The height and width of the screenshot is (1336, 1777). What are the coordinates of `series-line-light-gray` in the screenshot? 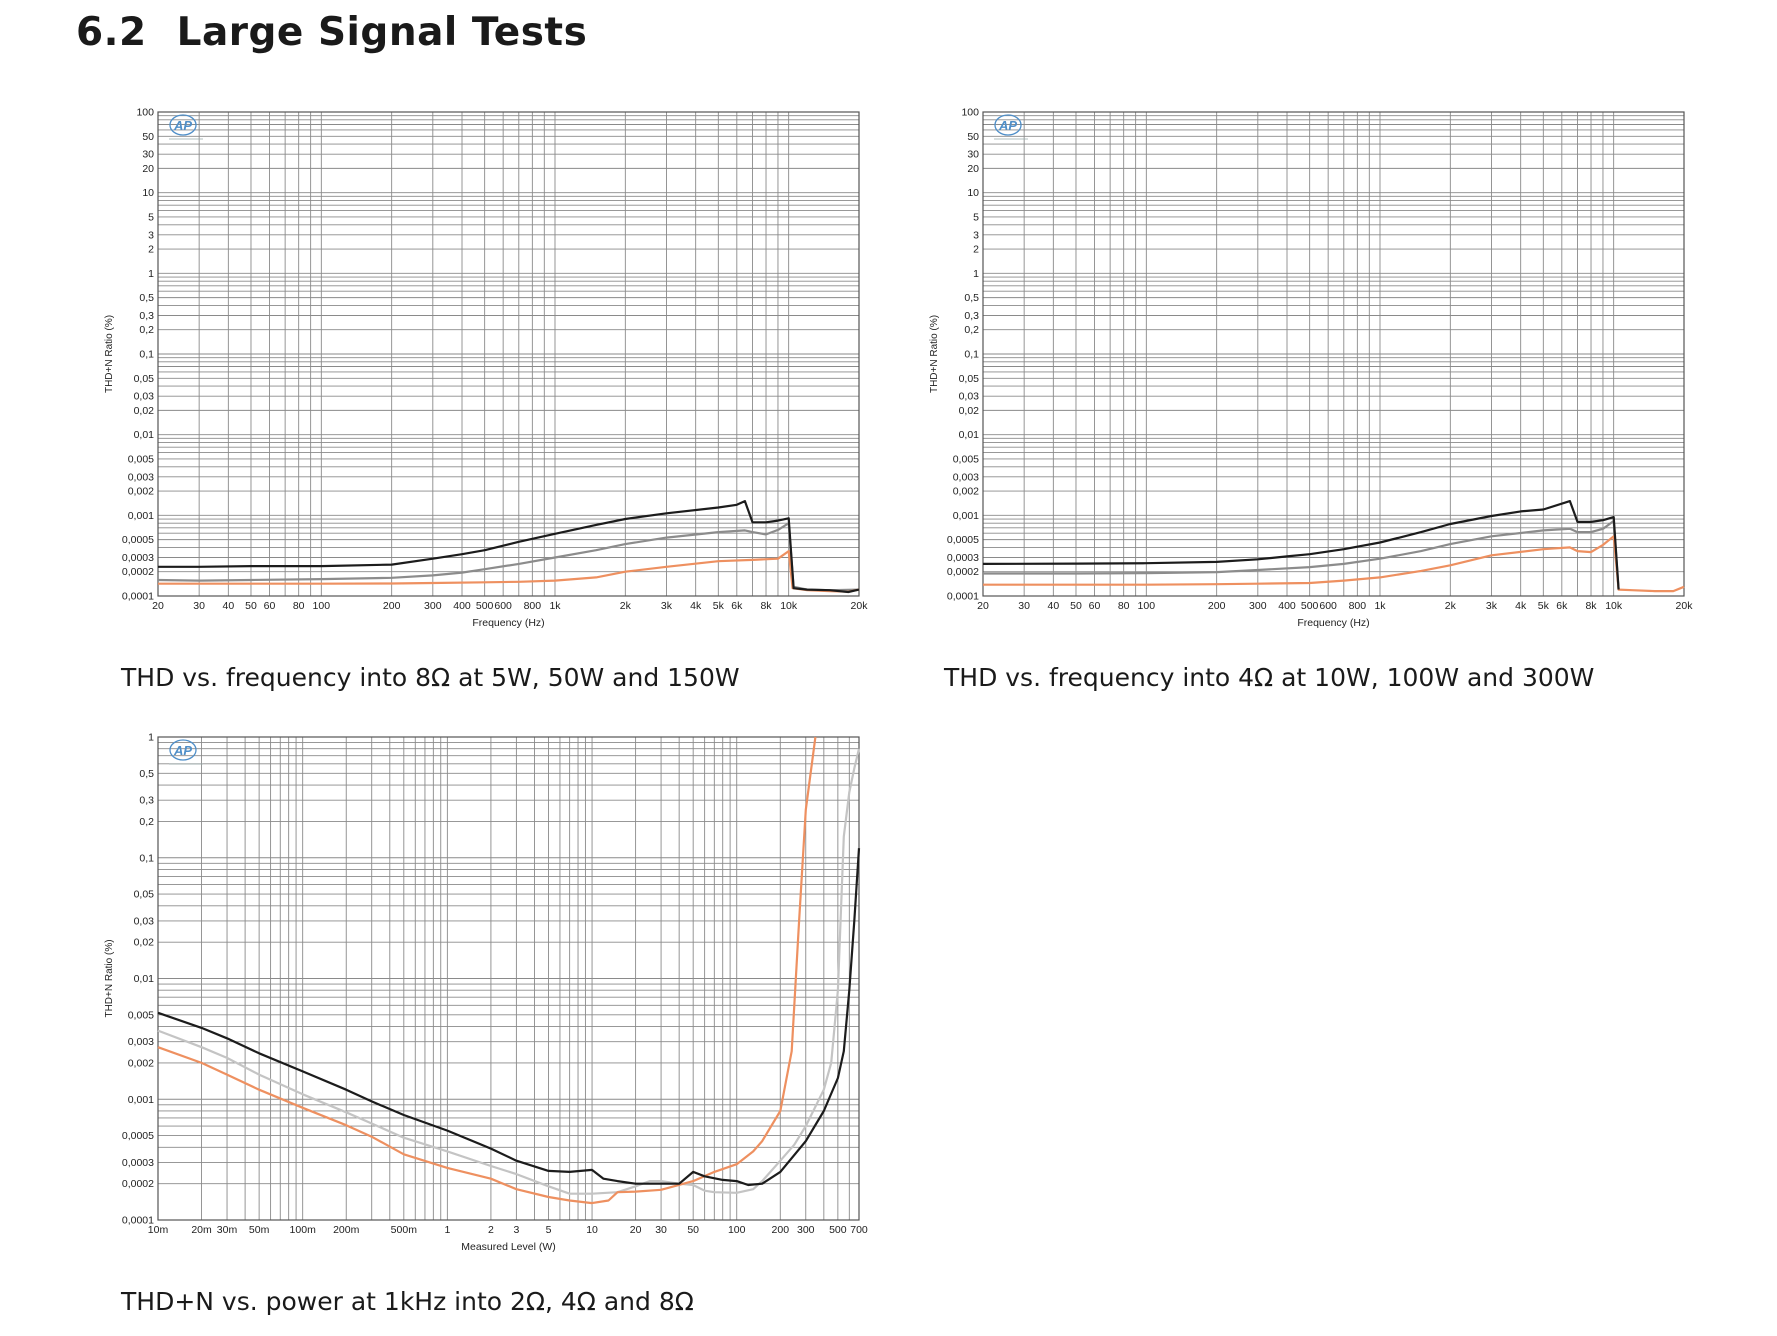 It's located at (509, 971).